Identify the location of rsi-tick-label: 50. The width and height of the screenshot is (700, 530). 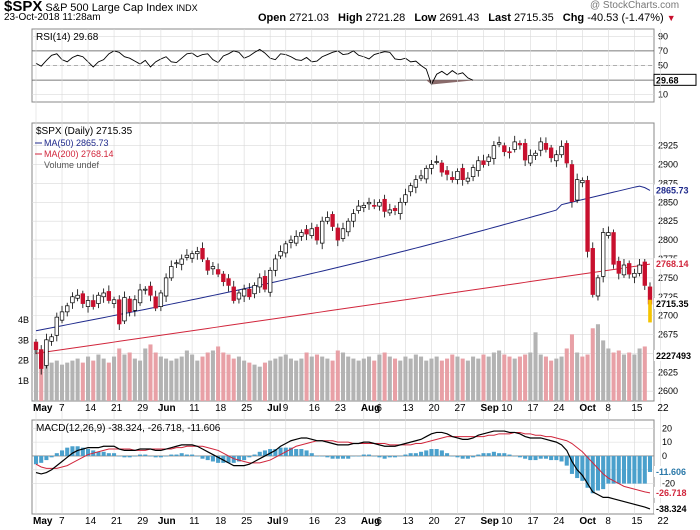
(663, 66).